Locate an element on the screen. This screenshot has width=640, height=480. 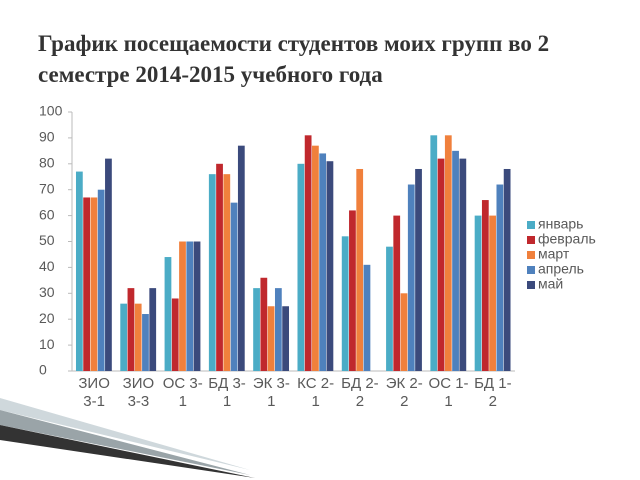
y-tick-label: 100 is located at coordinates (51, 111).